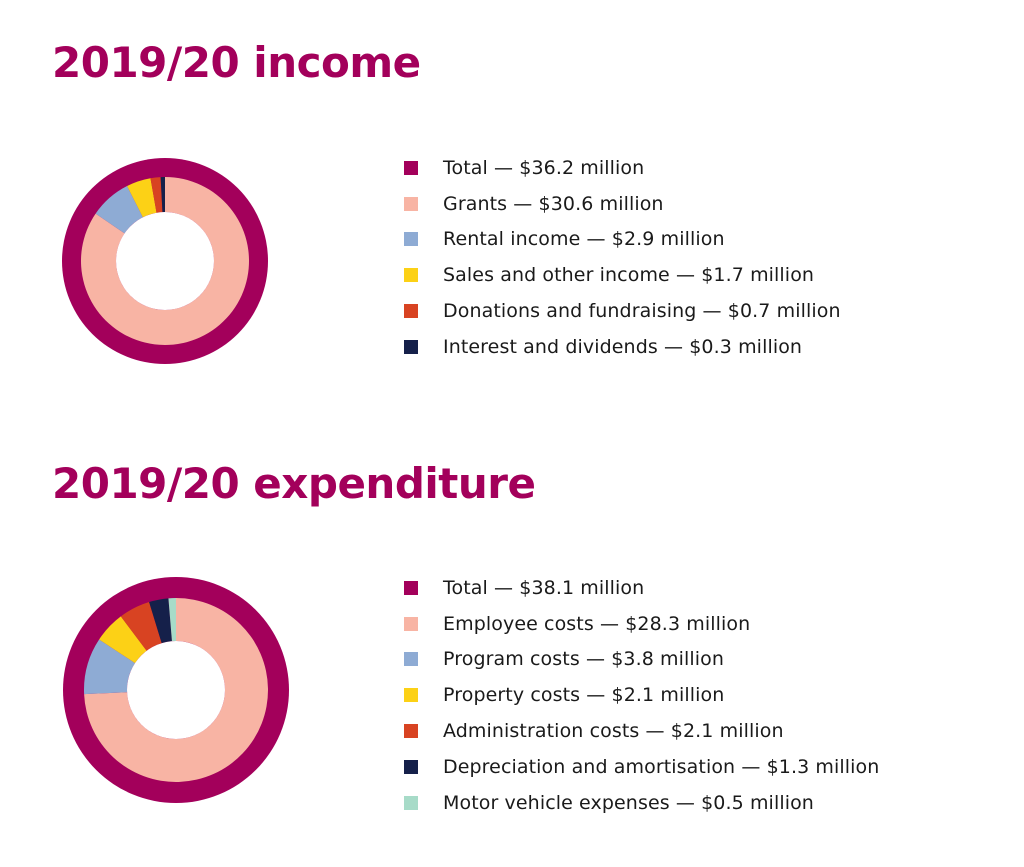 The image size is (1024, 867). Describe the element at coordinates (156, 195) in the screenshot. I see `income-slice-donations-and-fundraising` at that location.